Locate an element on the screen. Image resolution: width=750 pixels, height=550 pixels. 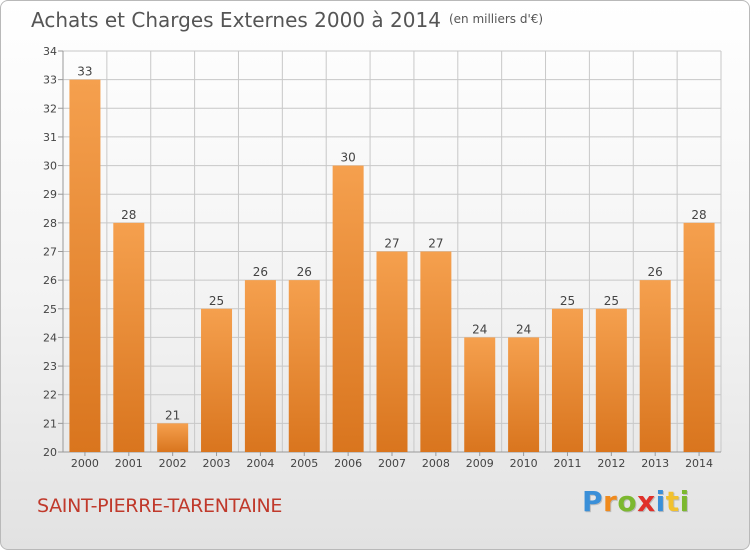
y-tick-label: 31 is located at coordinates (50, 137).